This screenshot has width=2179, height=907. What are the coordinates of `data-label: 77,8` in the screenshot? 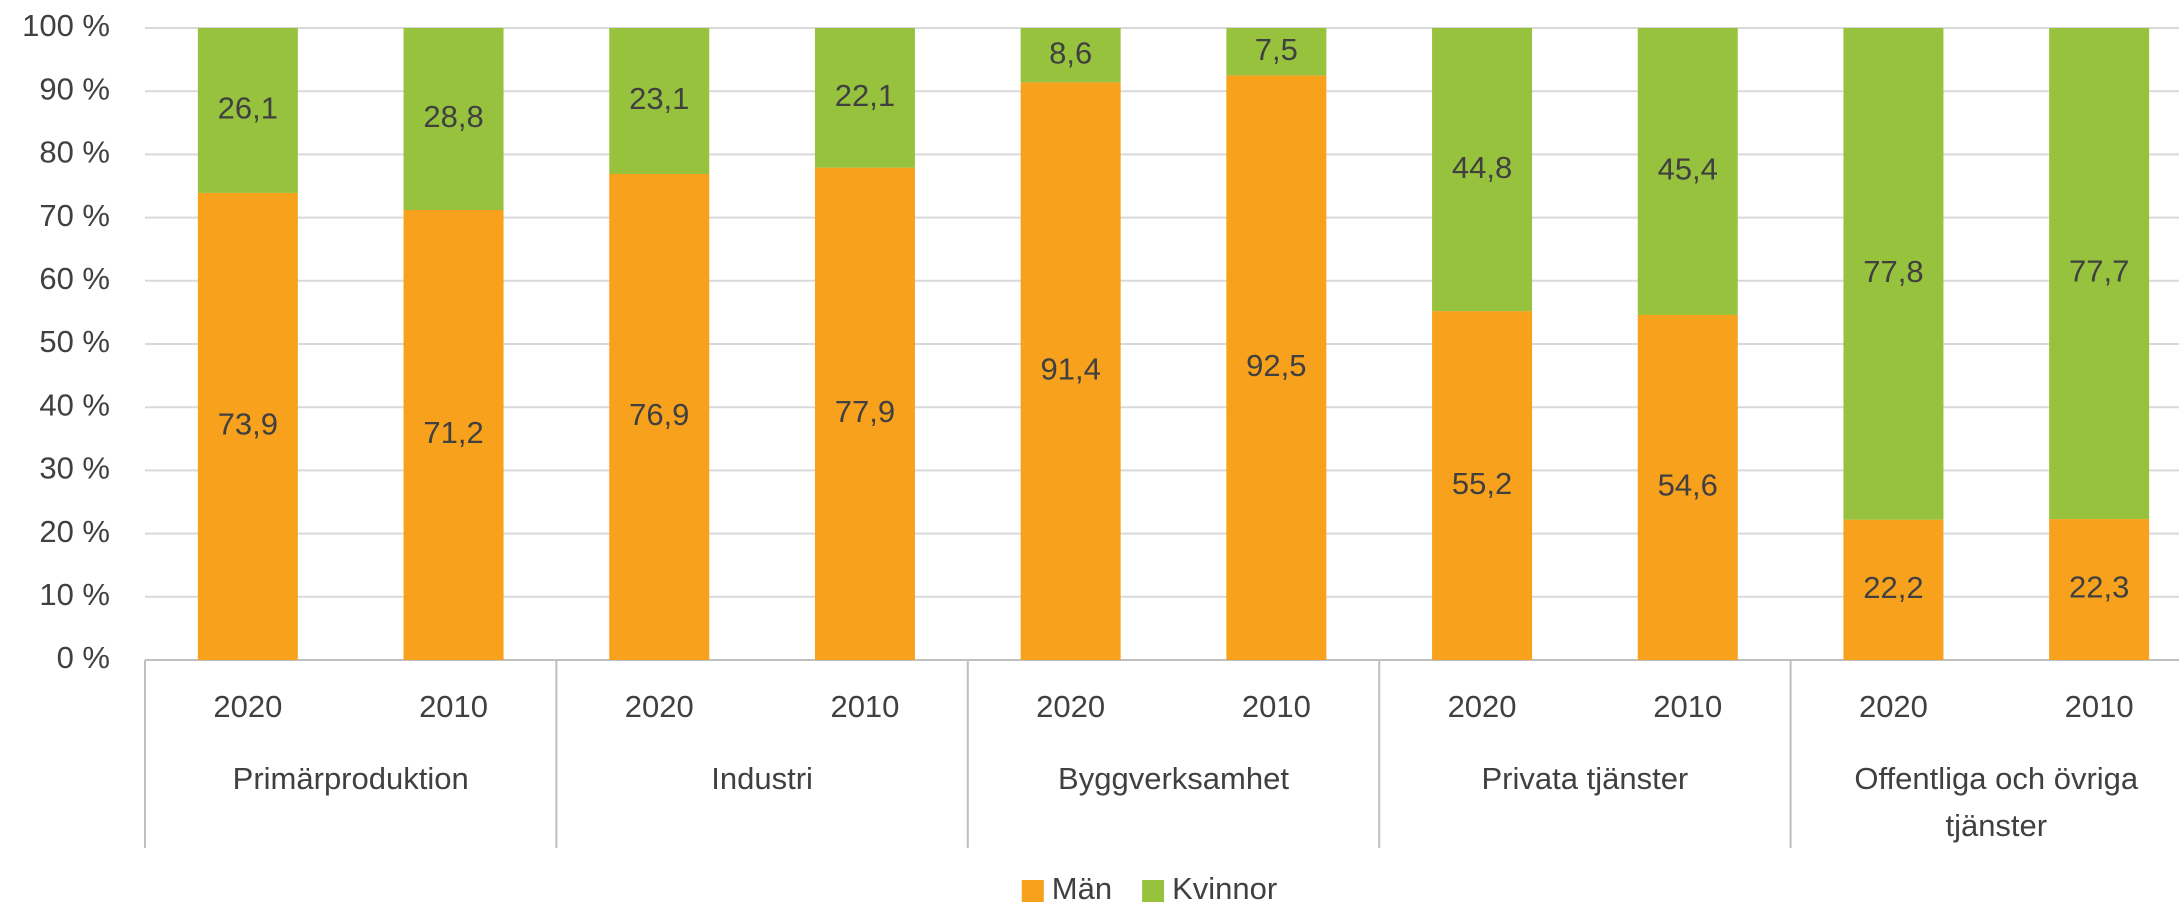 It's located at (1893, 271).